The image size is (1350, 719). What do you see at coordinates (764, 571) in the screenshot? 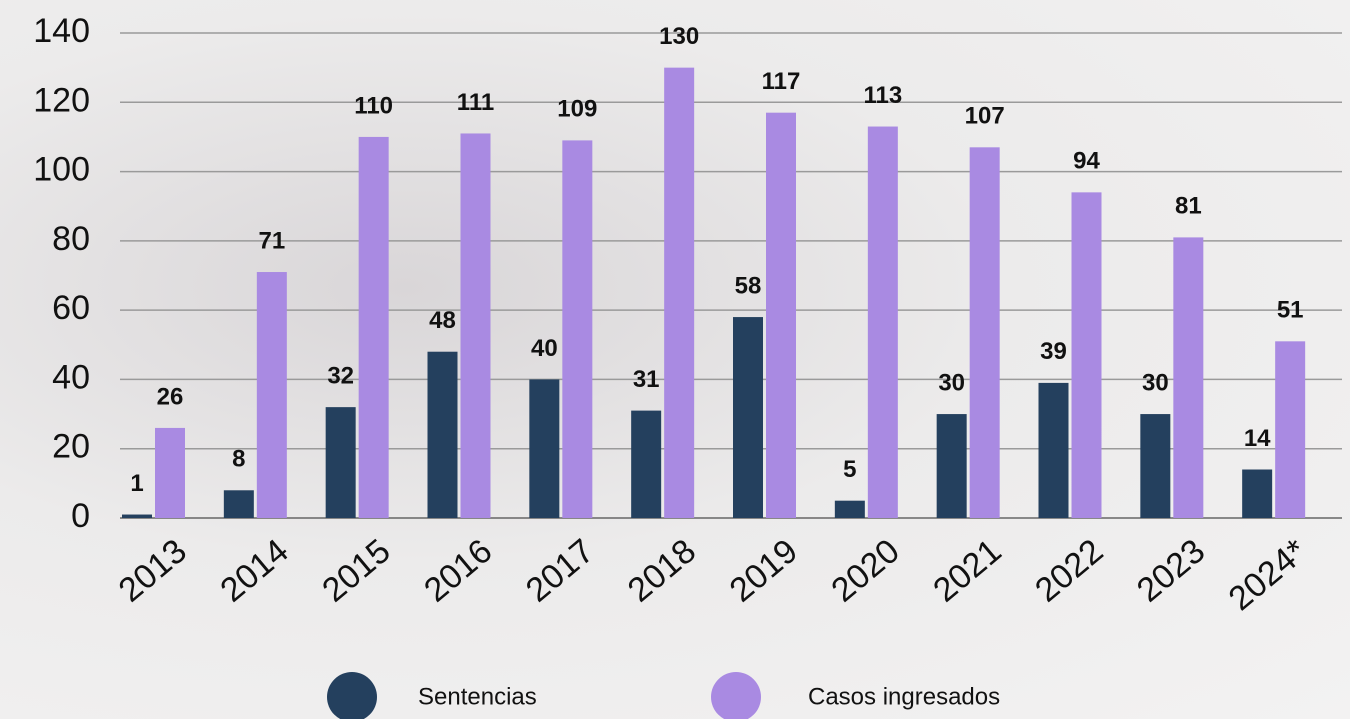
I see `x-tick-label: 2019` at bounding box center [764, 571].